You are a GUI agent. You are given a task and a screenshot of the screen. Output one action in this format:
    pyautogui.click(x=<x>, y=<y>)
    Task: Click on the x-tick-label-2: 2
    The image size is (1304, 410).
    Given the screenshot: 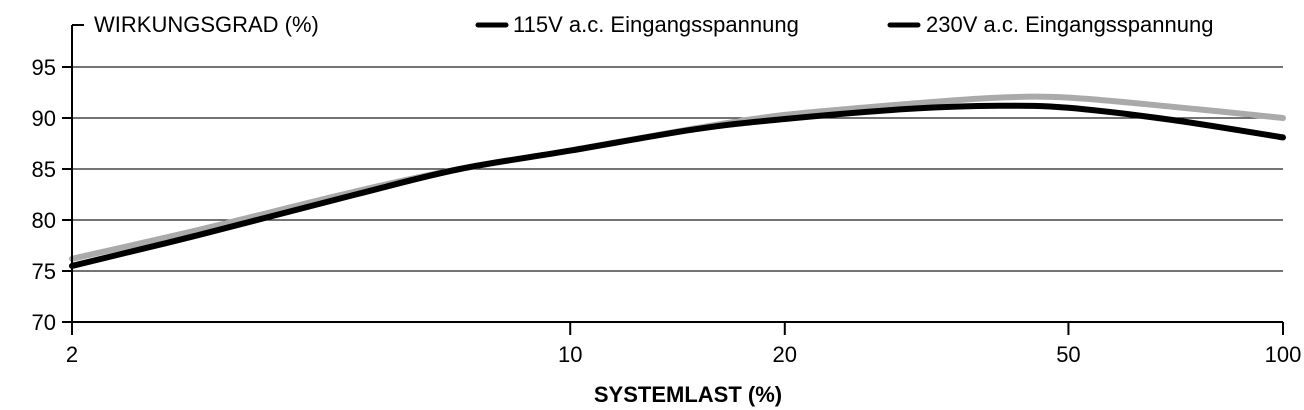 What is the action you would take?
    pyautogui.click(x=72, y=354)
    